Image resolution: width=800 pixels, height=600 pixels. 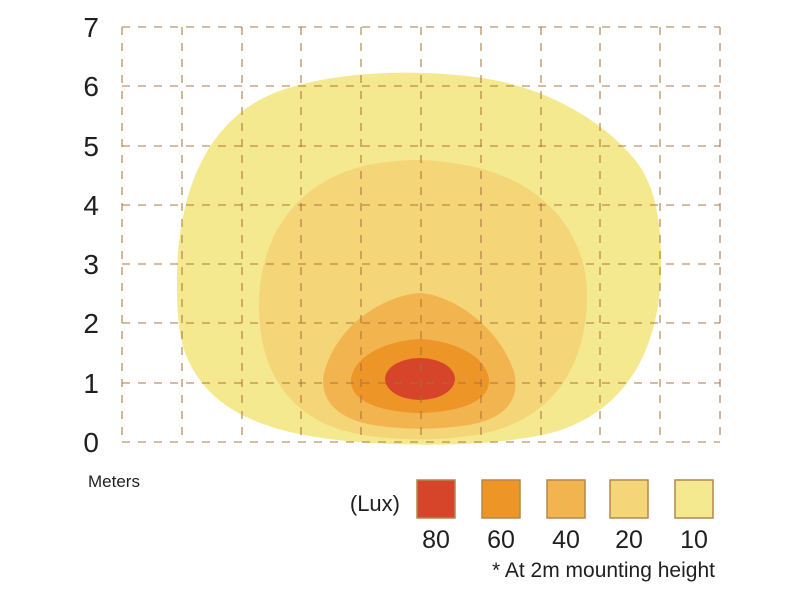 I want to click on y-axis-title: Meters, so click(x=114, y=481).